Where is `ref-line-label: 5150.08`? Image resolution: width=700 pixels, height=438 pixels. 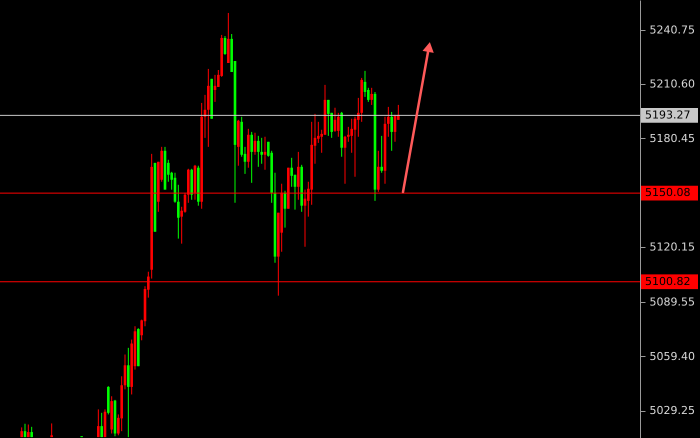 ref-line-label: 5150.08 is located at coordinates (667, 193).